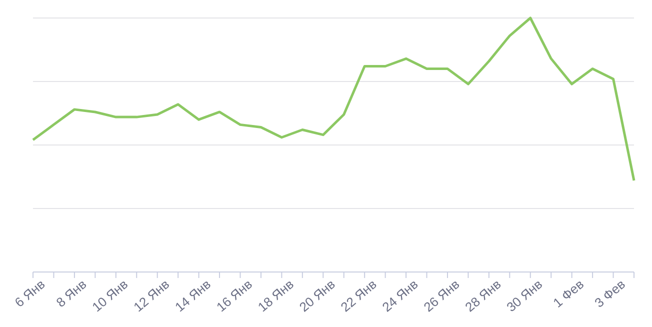  I want to click on x-tick-label: 3 Фев, so click(610, 293).